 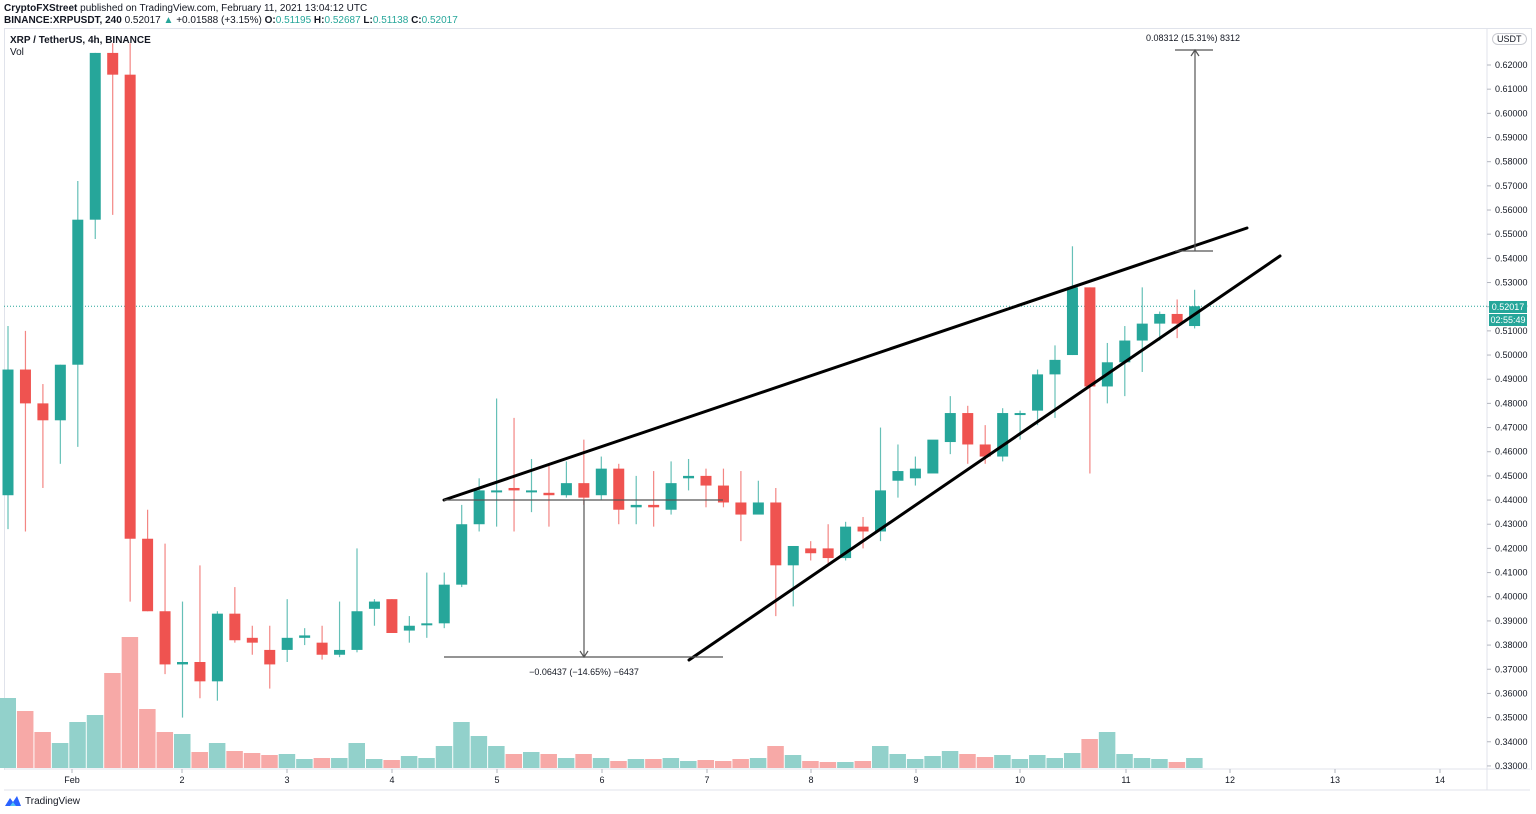 I want to click on volume-legend: Vol, so click(x=17, y=52).